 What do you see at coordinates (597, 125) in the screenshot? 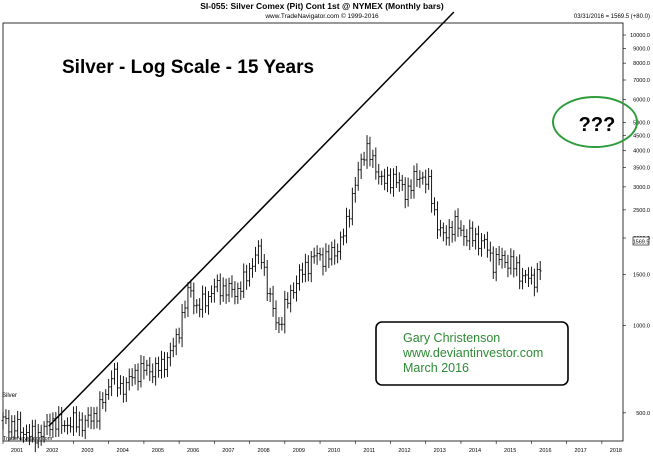
I see `question-annotation: ???` at bounding box center [597, 125].